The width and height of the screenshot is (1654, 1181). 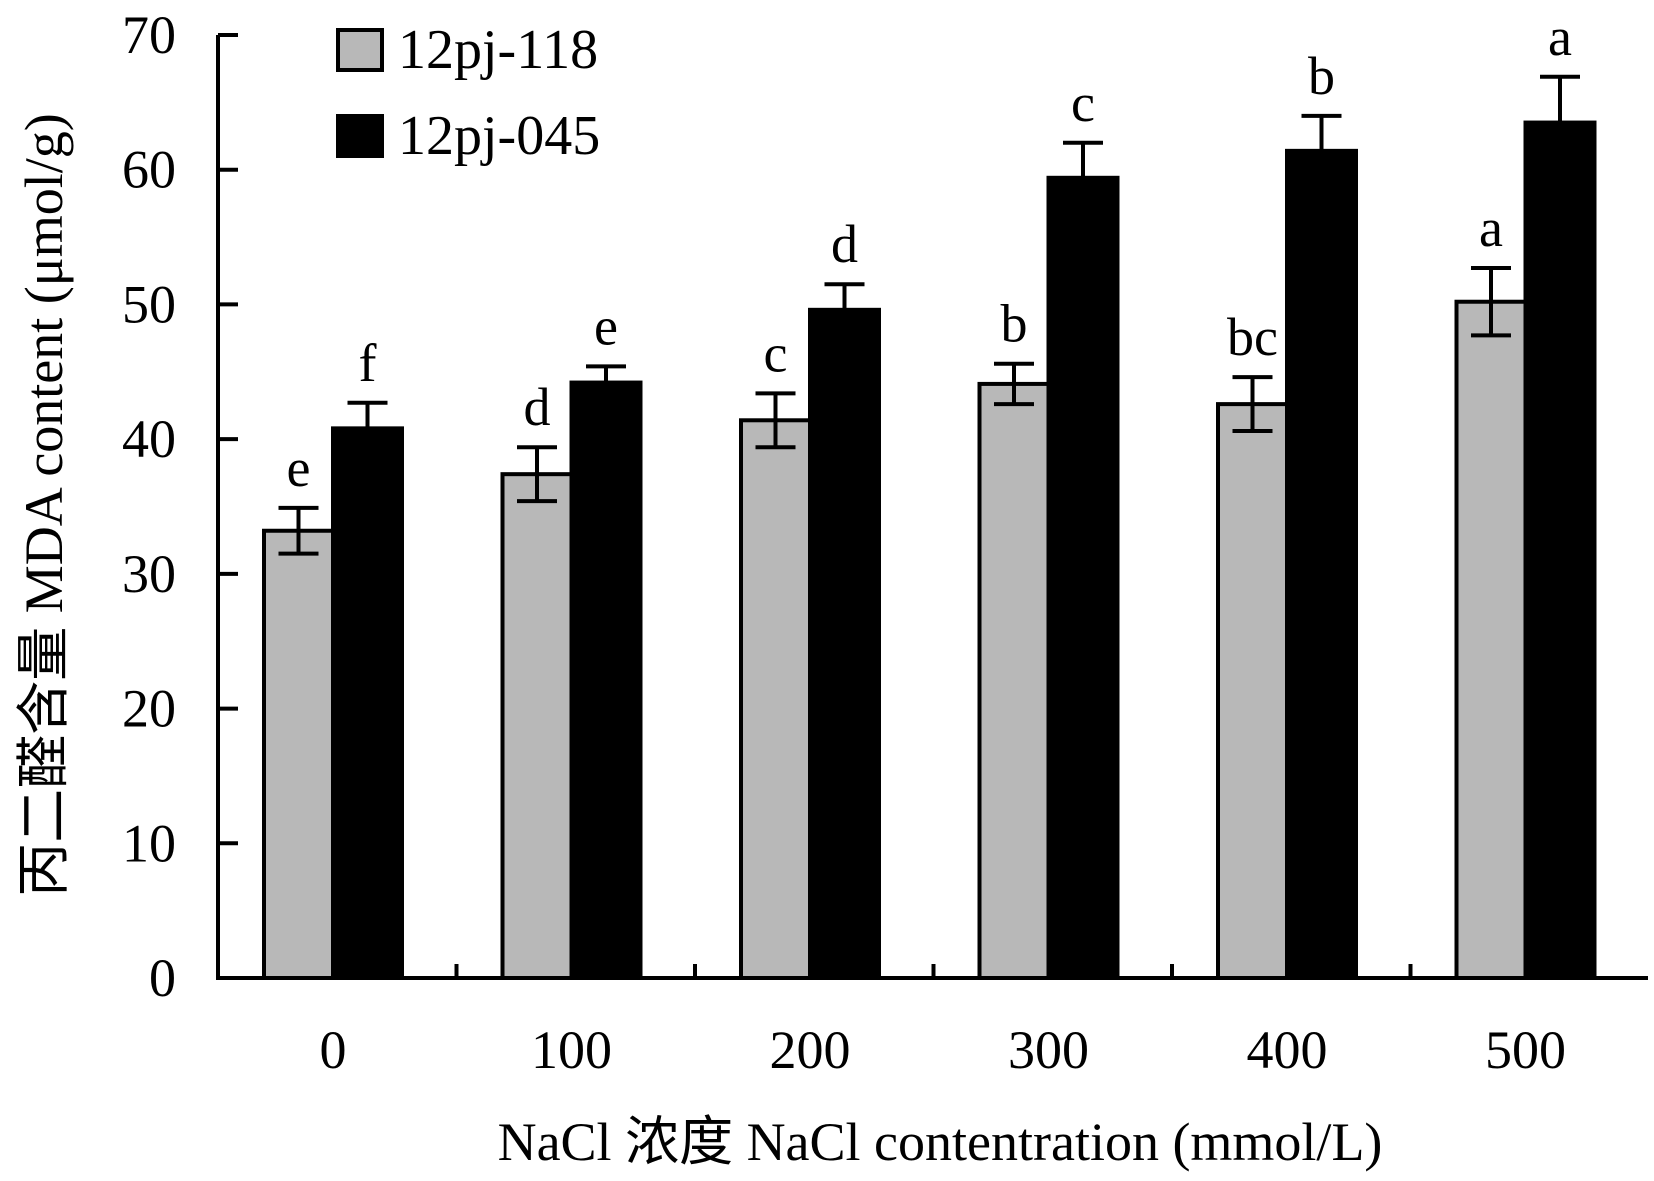 What do you see at coordinates (149, 170) in the screenshot?
I see `y-tick-label: 60` at bounding box center [149, 170].